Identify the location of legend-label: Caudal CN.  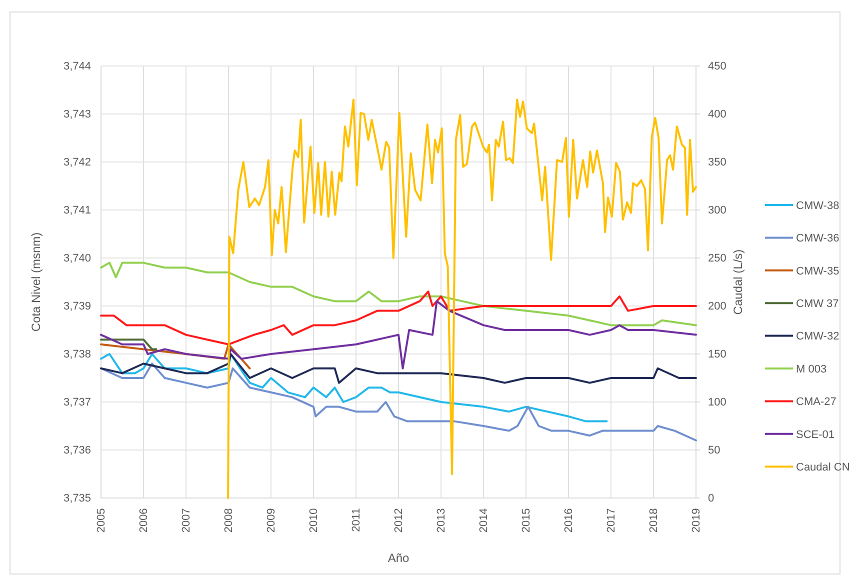
(823, 467).